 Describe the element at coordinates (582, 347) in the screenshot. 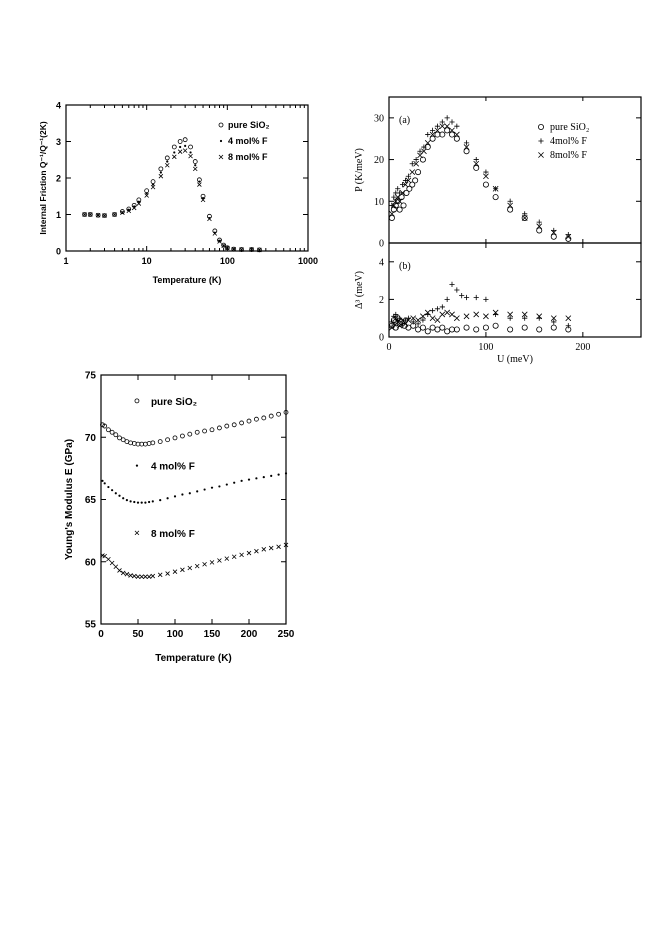

I see `delta-xtick-label: 200` at that location.